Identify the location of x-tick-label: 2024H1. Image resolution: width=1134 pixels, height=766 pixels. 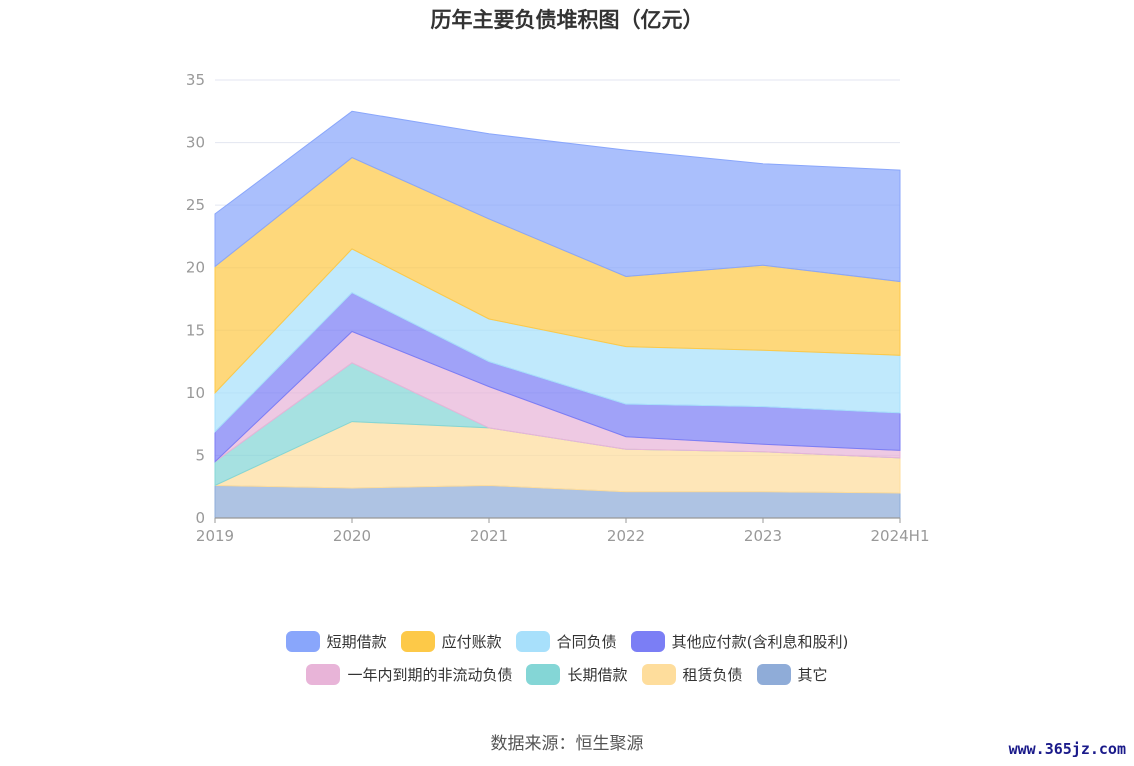
(900, 536).